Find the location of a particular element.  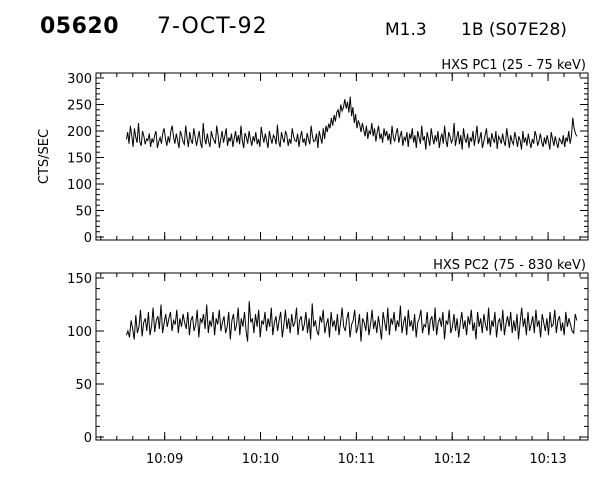

panel-title: HXS PC2 (75 - 830 keV) is located at coordinates (509, 265).